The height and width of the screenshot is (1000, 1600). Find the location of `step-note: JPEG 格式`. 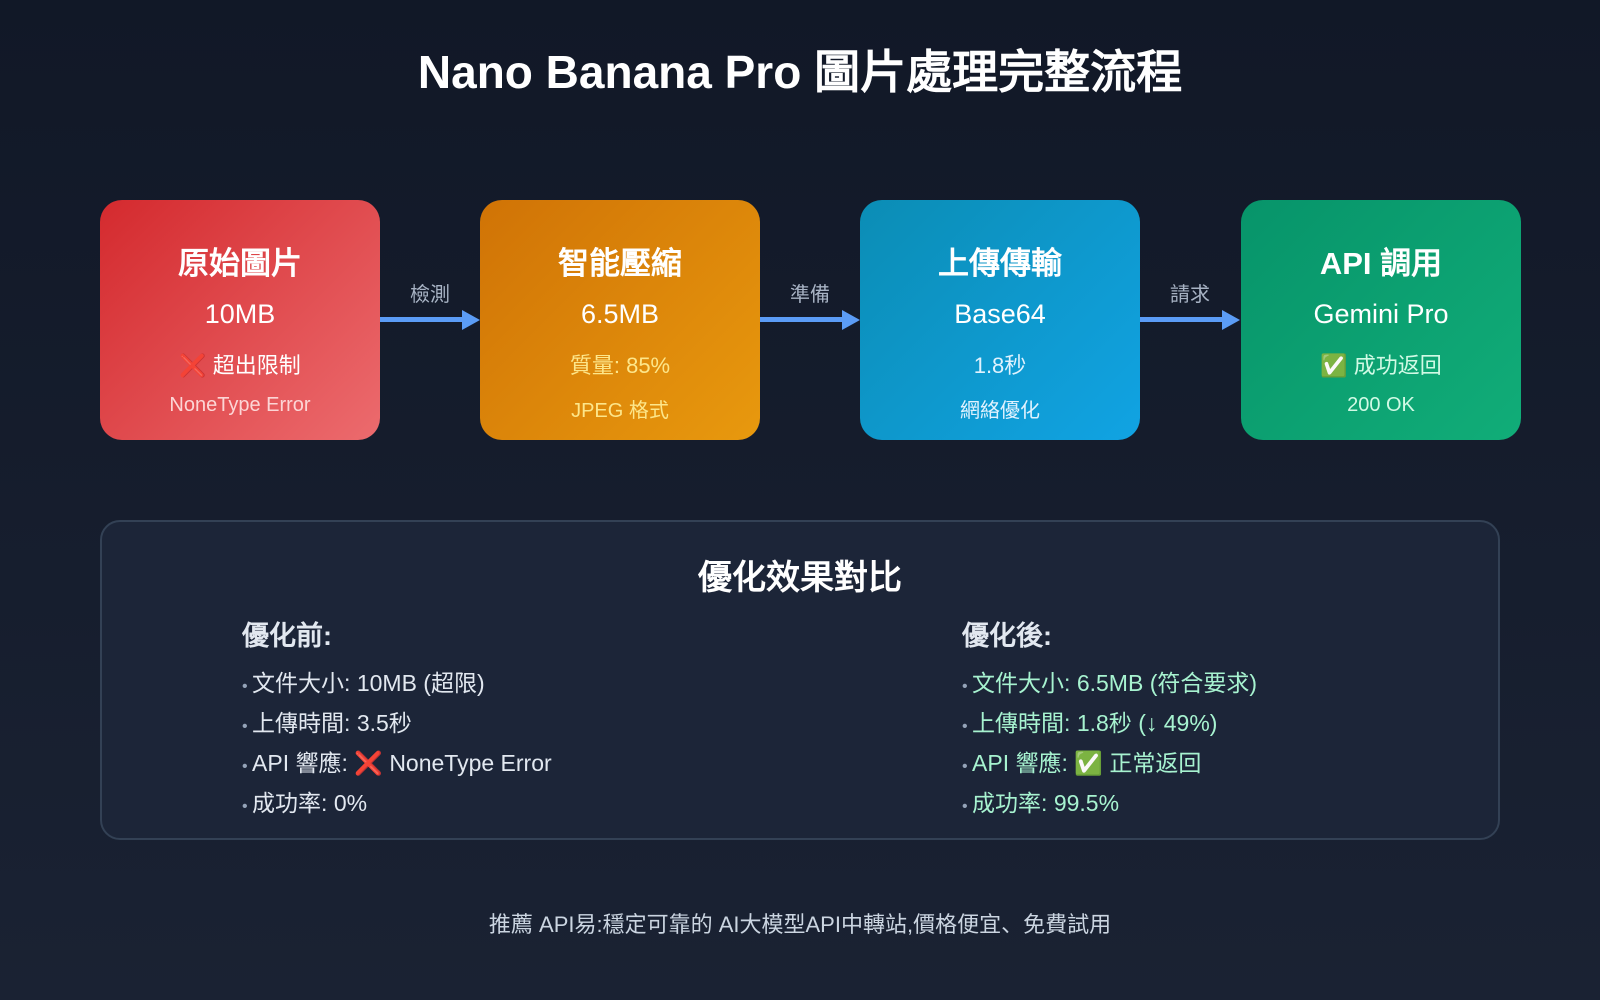

step-note: JPEG 格式 is located at coordinates (620, 411).